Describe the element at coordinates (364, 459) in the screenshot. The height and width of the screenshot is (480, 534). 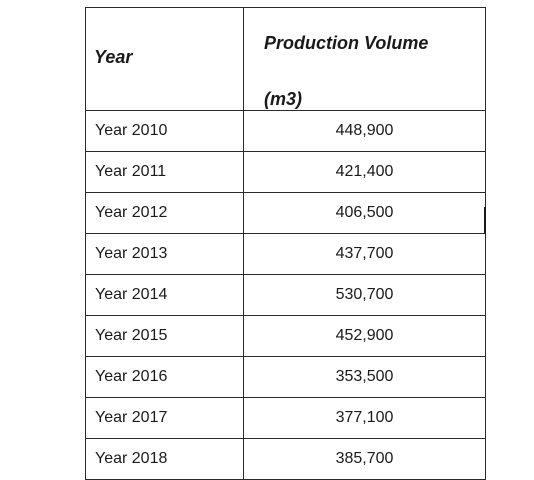
I see `volume-cell: 385,700` at that location.